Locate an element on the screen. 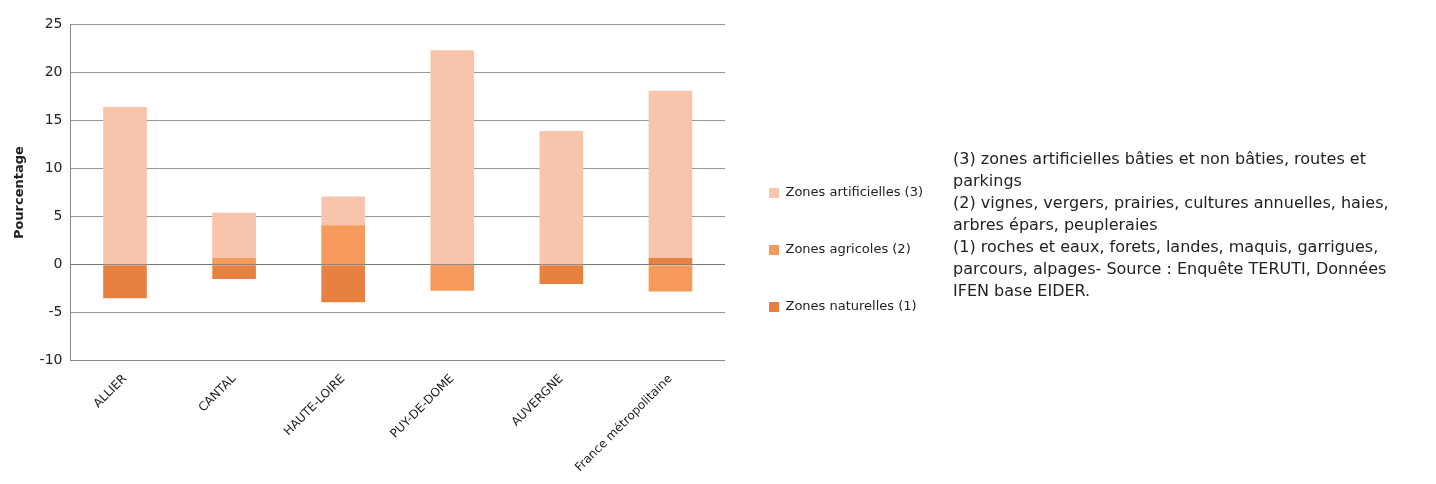 The width and height of the screenshot is (1436, 484). y-tick-label: -5 is located at coordinates (55, 311).